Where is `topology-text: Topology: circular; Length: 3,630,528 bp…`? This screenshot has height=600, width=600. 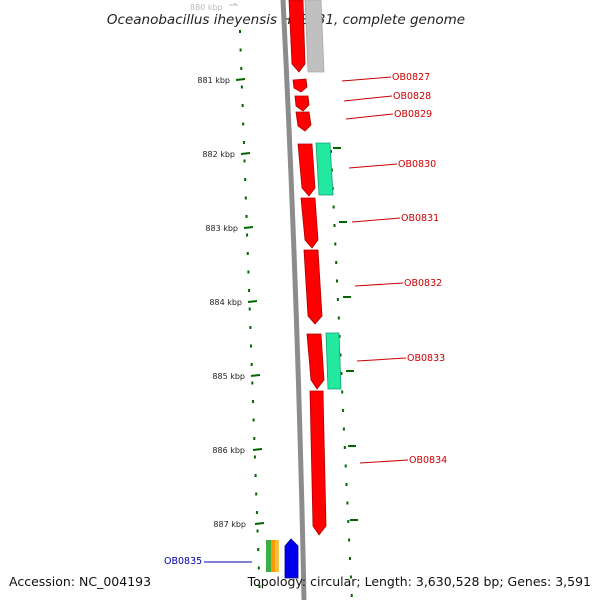
topology-text: Topology: circular; Length: 3,630,528 bp… is located at coordinates (419, 581).